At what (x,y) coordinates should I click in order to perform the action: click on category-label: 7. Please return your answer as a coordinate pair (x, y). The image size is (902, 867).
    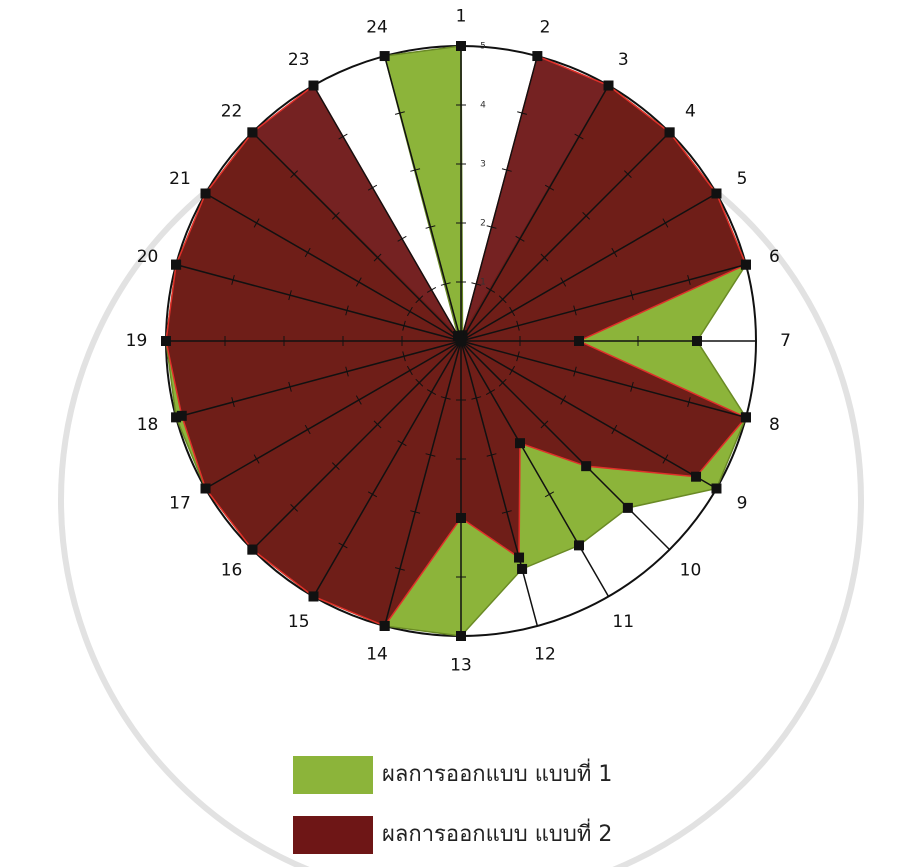
    Looking at the image, I should click on (785, 341).